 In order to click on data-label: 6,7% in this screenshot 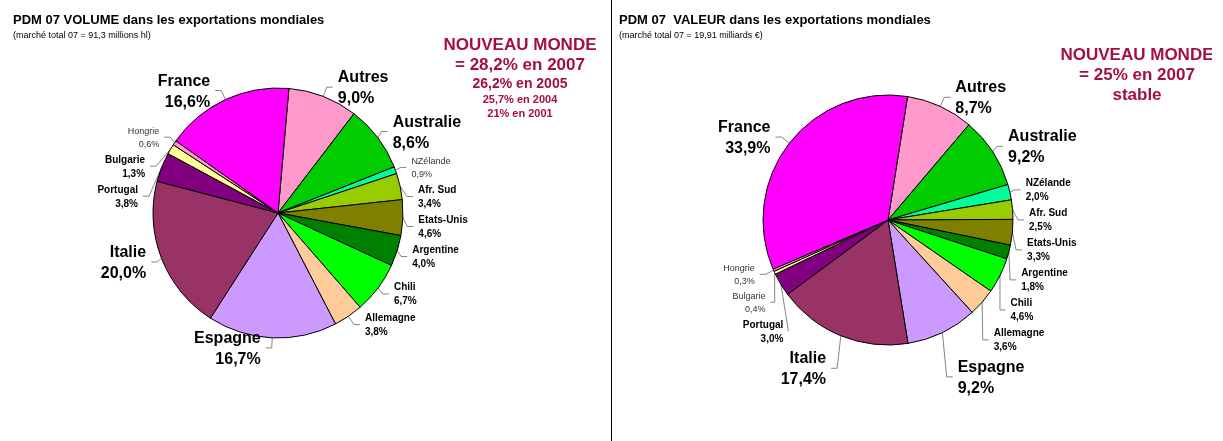, I will do `click(405, 301)`.